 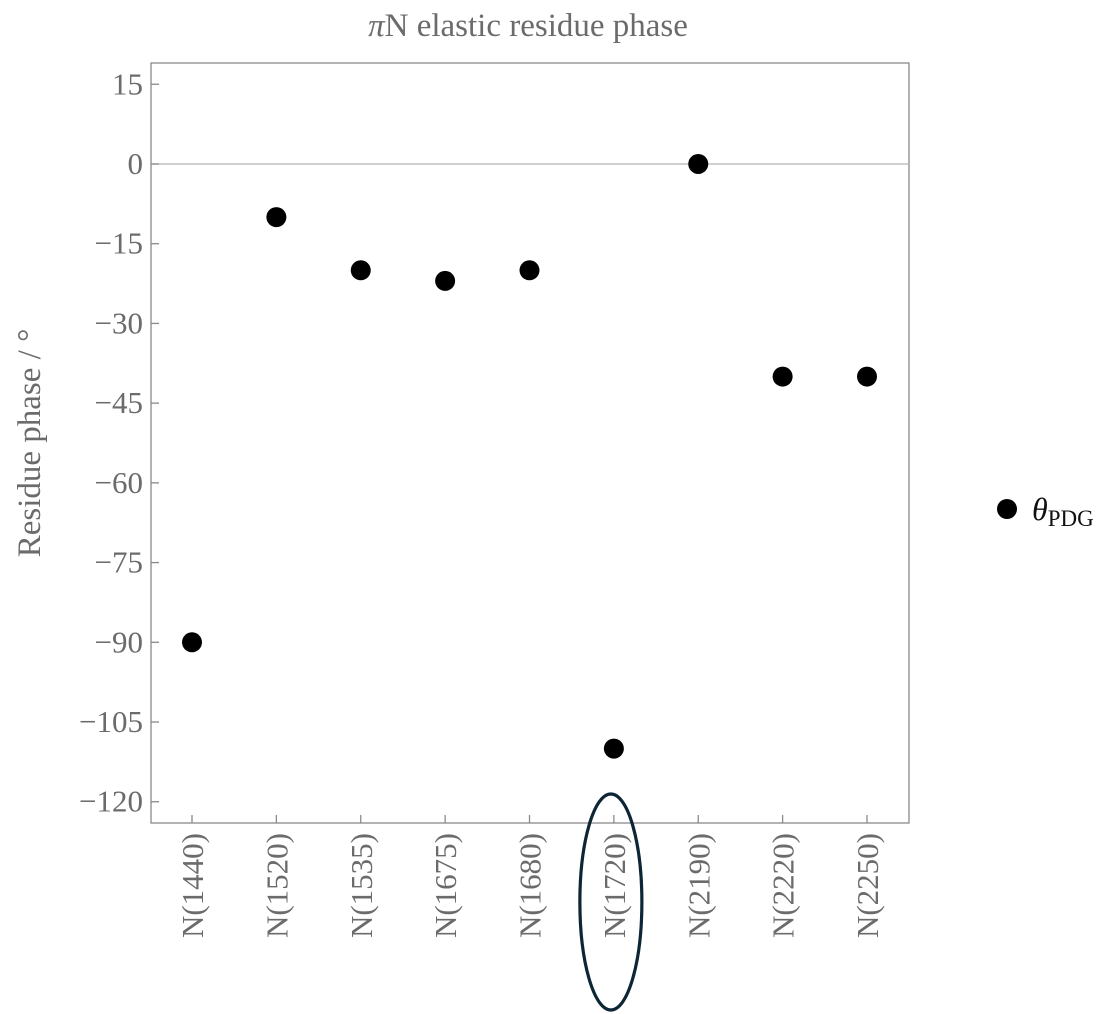 I want to click on y-tick-label: −90, so click(x=119, y=641).